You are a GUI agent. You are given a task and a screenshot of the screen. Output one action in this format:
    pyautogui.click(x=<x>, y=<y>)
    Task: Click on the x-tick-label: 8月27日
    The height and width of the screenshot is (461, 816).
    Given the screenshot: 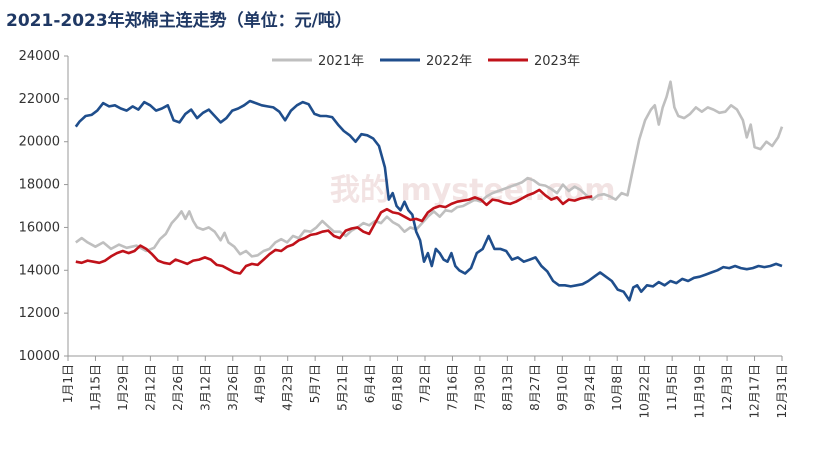 What is the action you would take?
    pyautogui.click(x=535, y=387)
    